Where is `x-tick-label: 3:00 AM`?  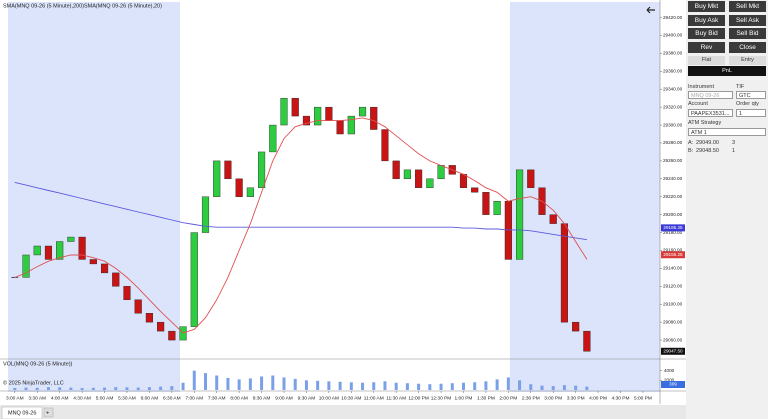
x-tick-label: 3:00 AM is located at coordinates (15, 398).